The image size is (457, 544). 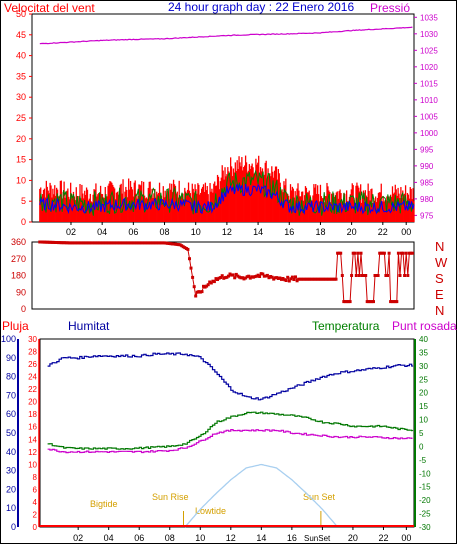 What do you see at coordinates (170, 497) in the screenshot?
I see `sunrise-label: Sun Rise` at bounding box center [170, 497].